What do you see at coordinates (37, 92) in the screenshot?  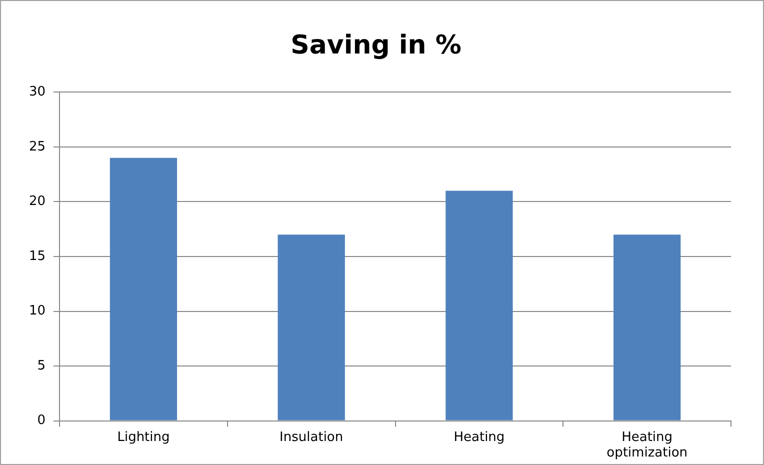 I see `y-tick-label: 30` at bounding box center [37, 92].